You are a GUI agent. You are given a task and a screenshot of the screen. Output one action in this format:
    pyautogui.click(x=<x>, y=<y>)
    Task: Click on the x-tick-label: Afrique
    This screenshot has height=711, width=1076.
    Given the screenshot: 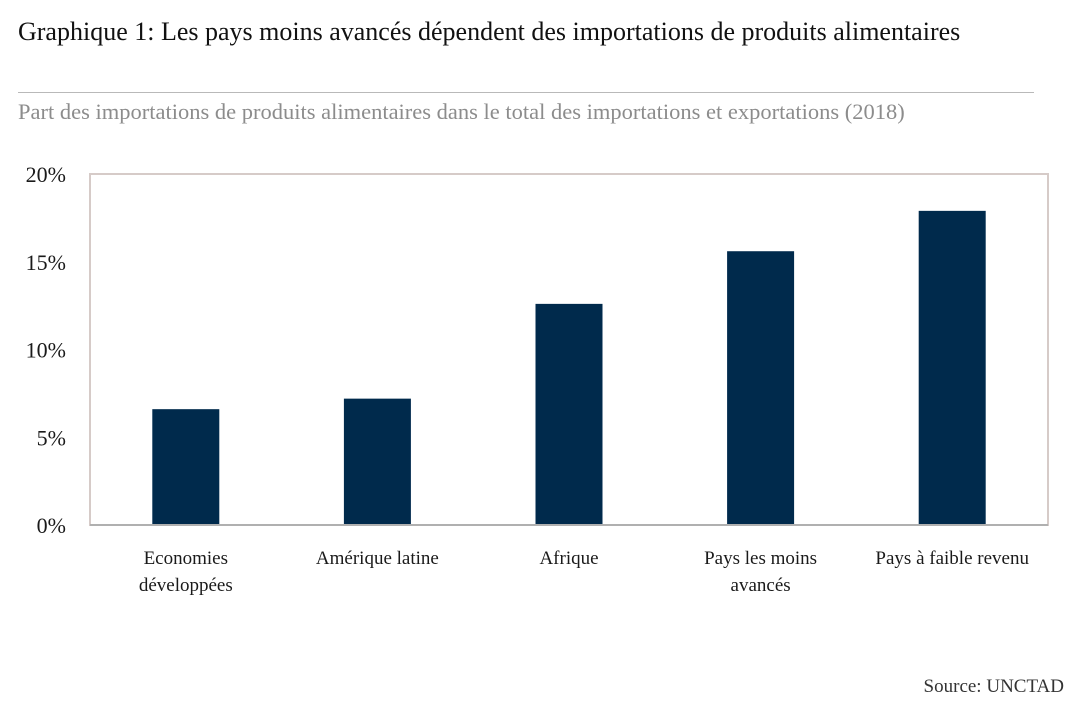 What is the action you would take?
    pyautogui.click(x=568, y=558)
    